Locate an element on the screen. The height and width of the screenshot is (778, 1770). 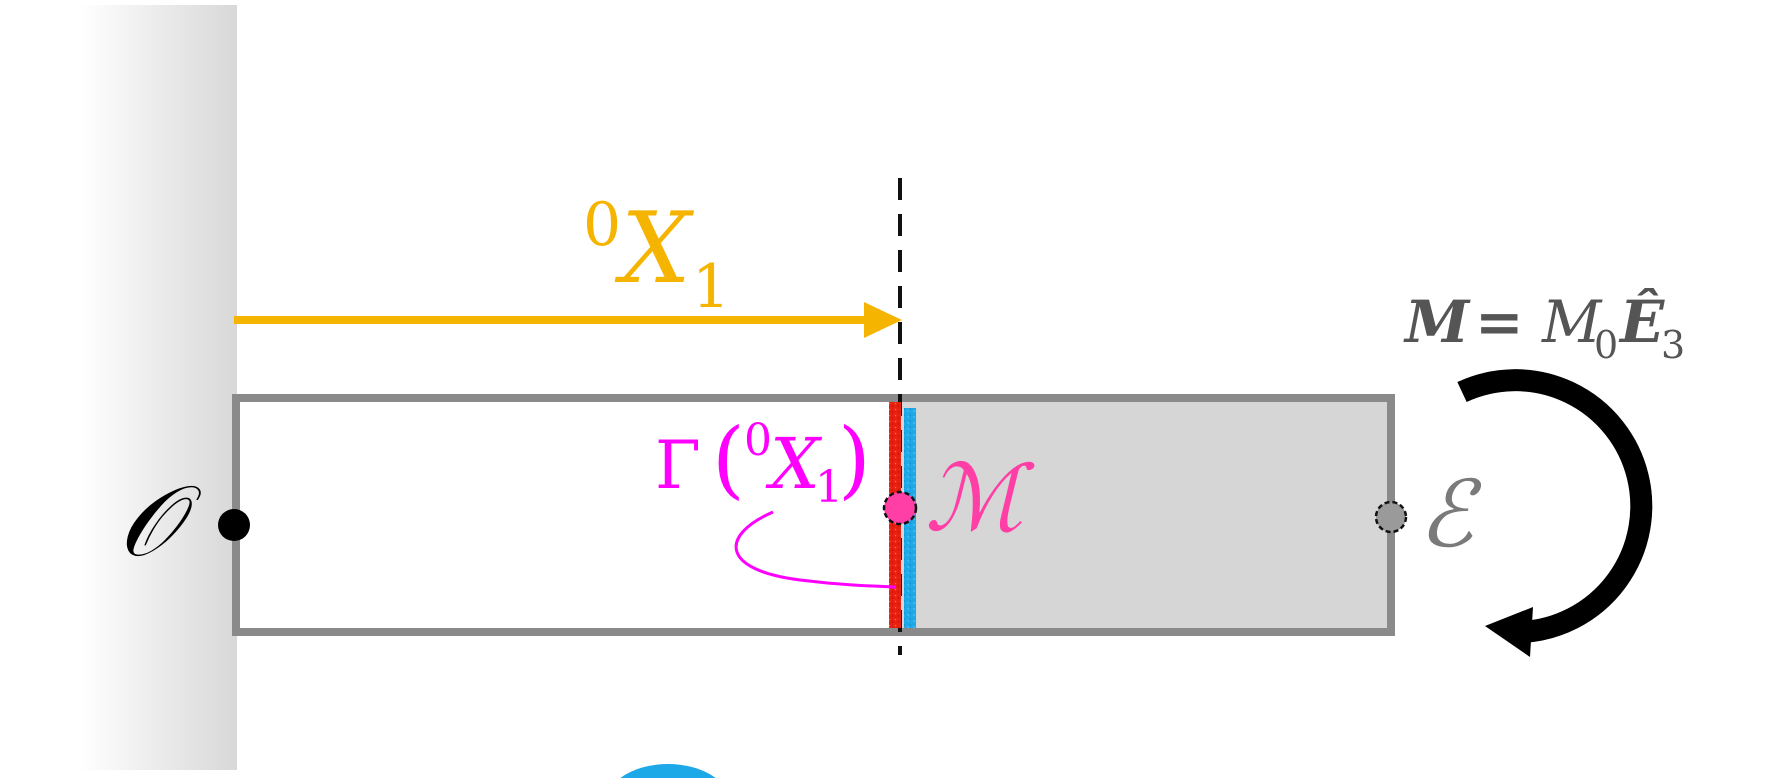
origin-point is located at coordinates (234, 525).